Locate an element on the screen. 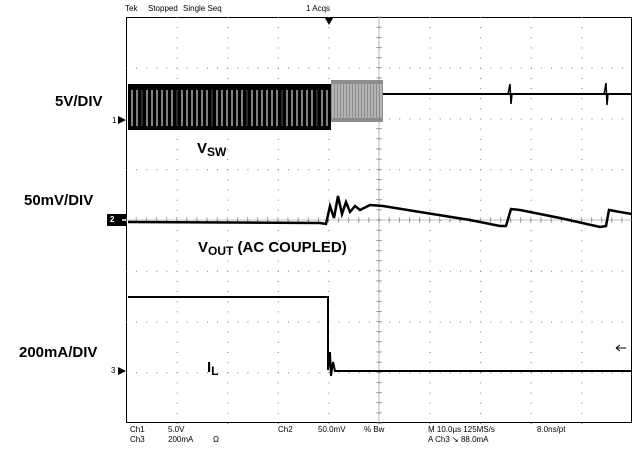 The width and height of the screenshot is (632, 453). vsw-waveform is located at coordinates (380, 105).